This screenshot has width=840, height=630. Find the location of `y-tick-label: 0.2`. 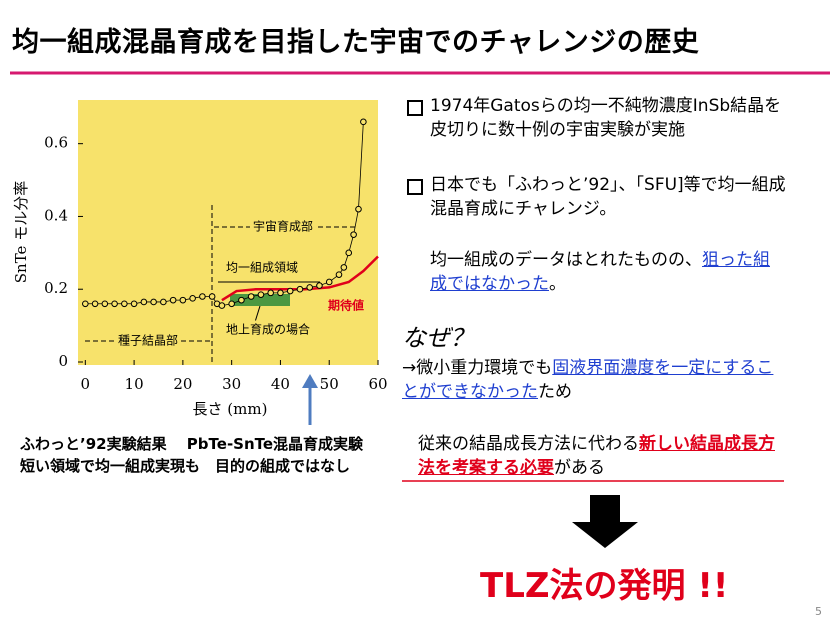

y-tick-label: 0.2 is located at coordinates (56, 288).